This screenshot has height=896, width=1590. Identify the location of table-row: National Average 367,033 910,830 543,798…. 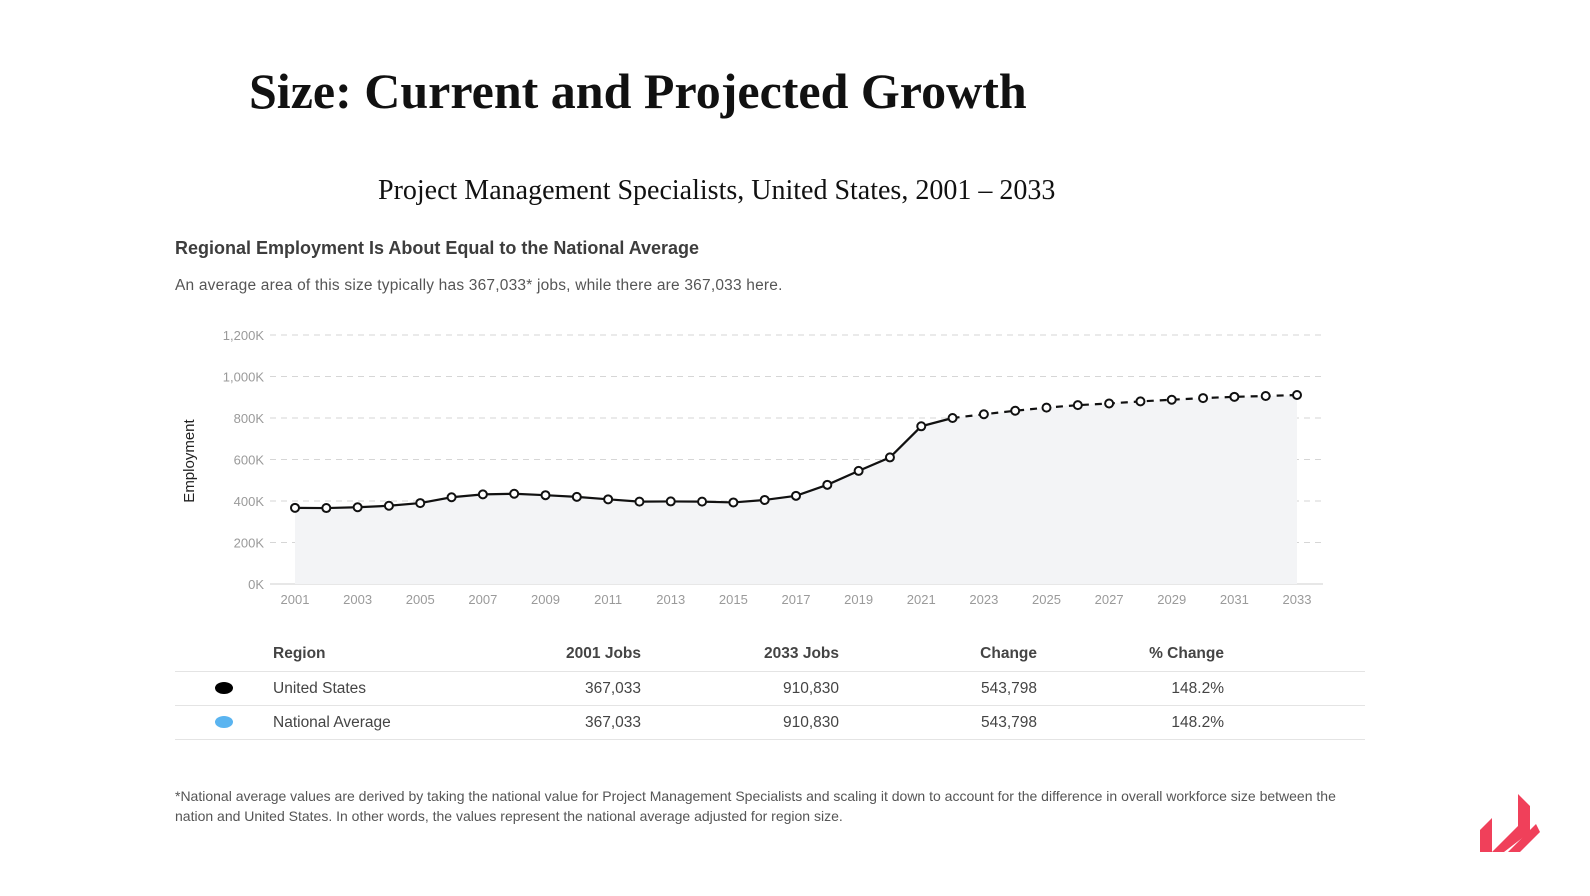
(770, 722).